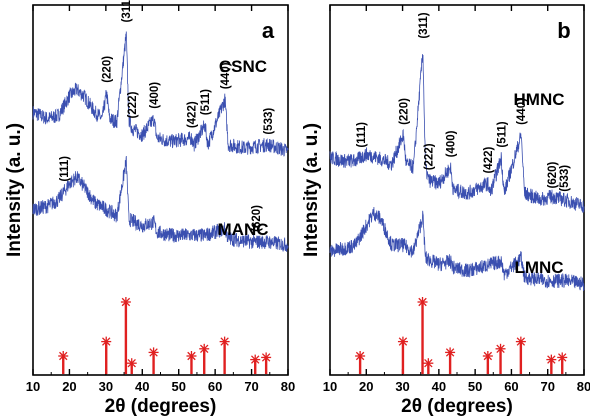 The width and height of the screenshot is (590, 417). I want to click on series-label-hmnc: HMNC, so click(539, 99).